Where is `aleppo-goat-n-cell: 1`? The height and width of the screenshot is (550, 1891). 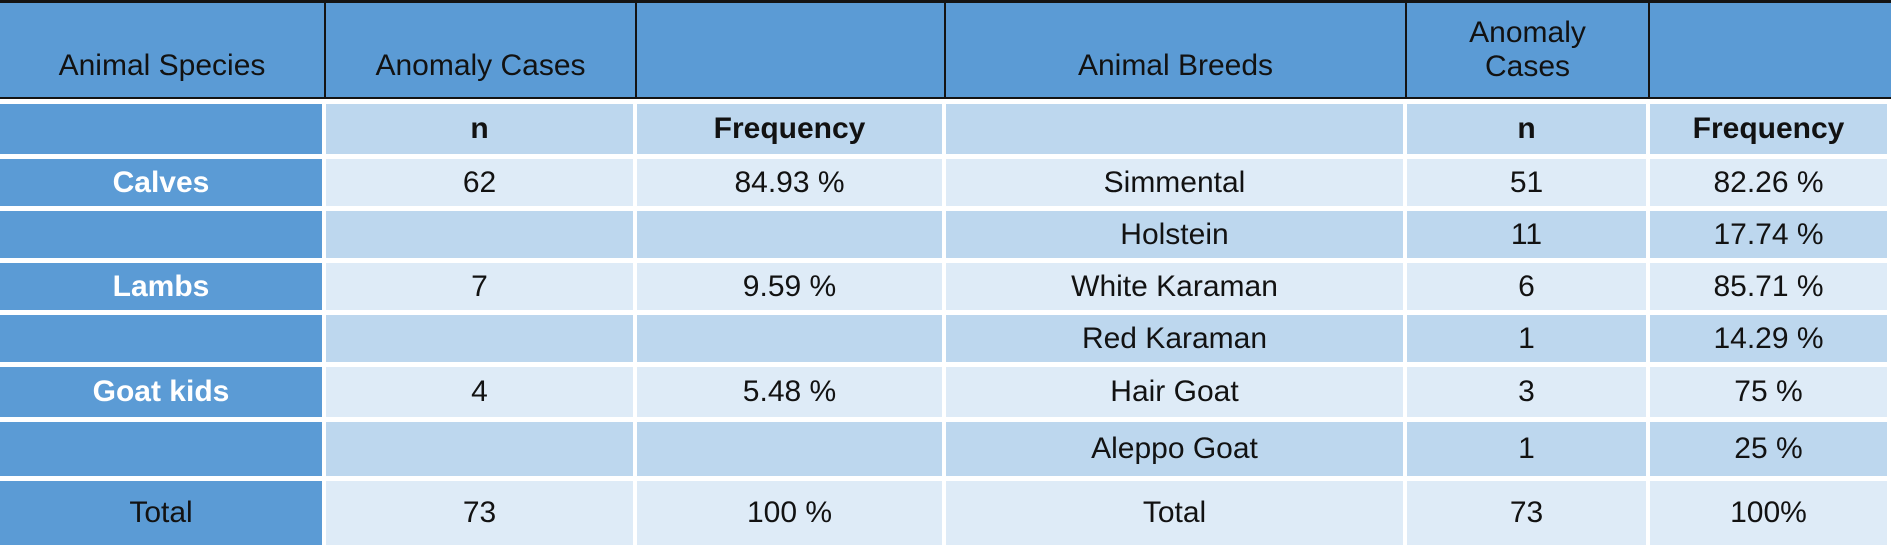 aleppo-goat-n-cell: 1 is located at coordinates (1526, 449).